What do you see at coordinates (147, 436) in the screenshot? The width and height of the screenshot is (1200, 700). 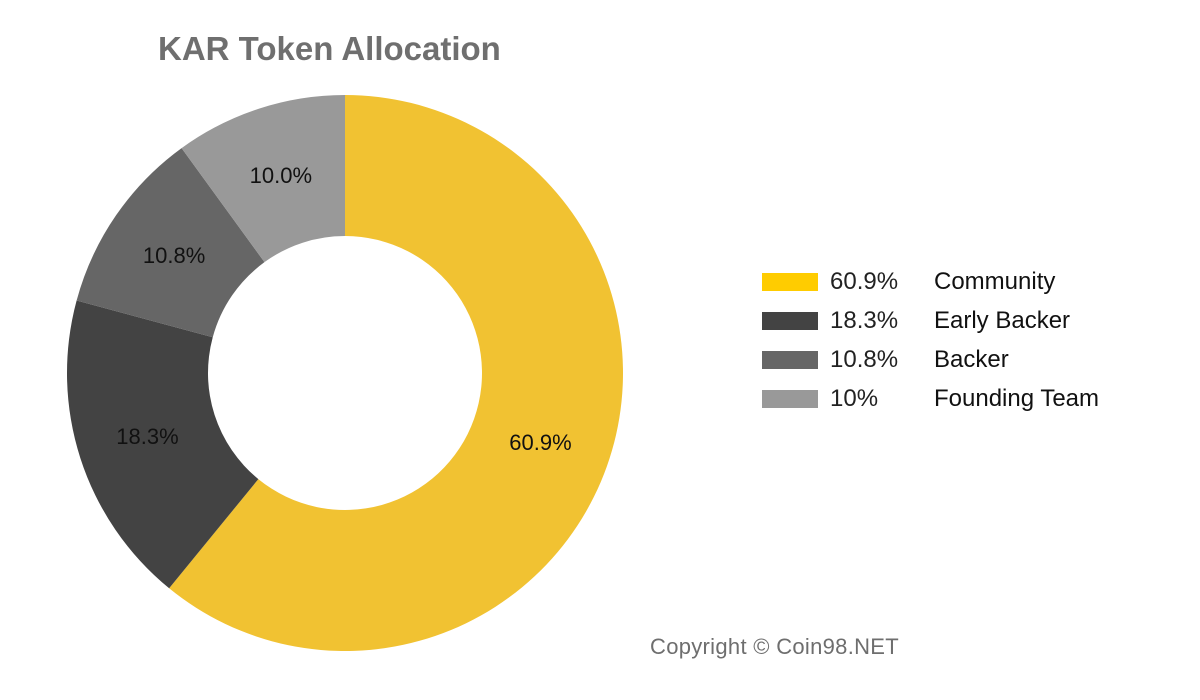 I see `slice-label: 18.3%` at bounding box center [147, 436].